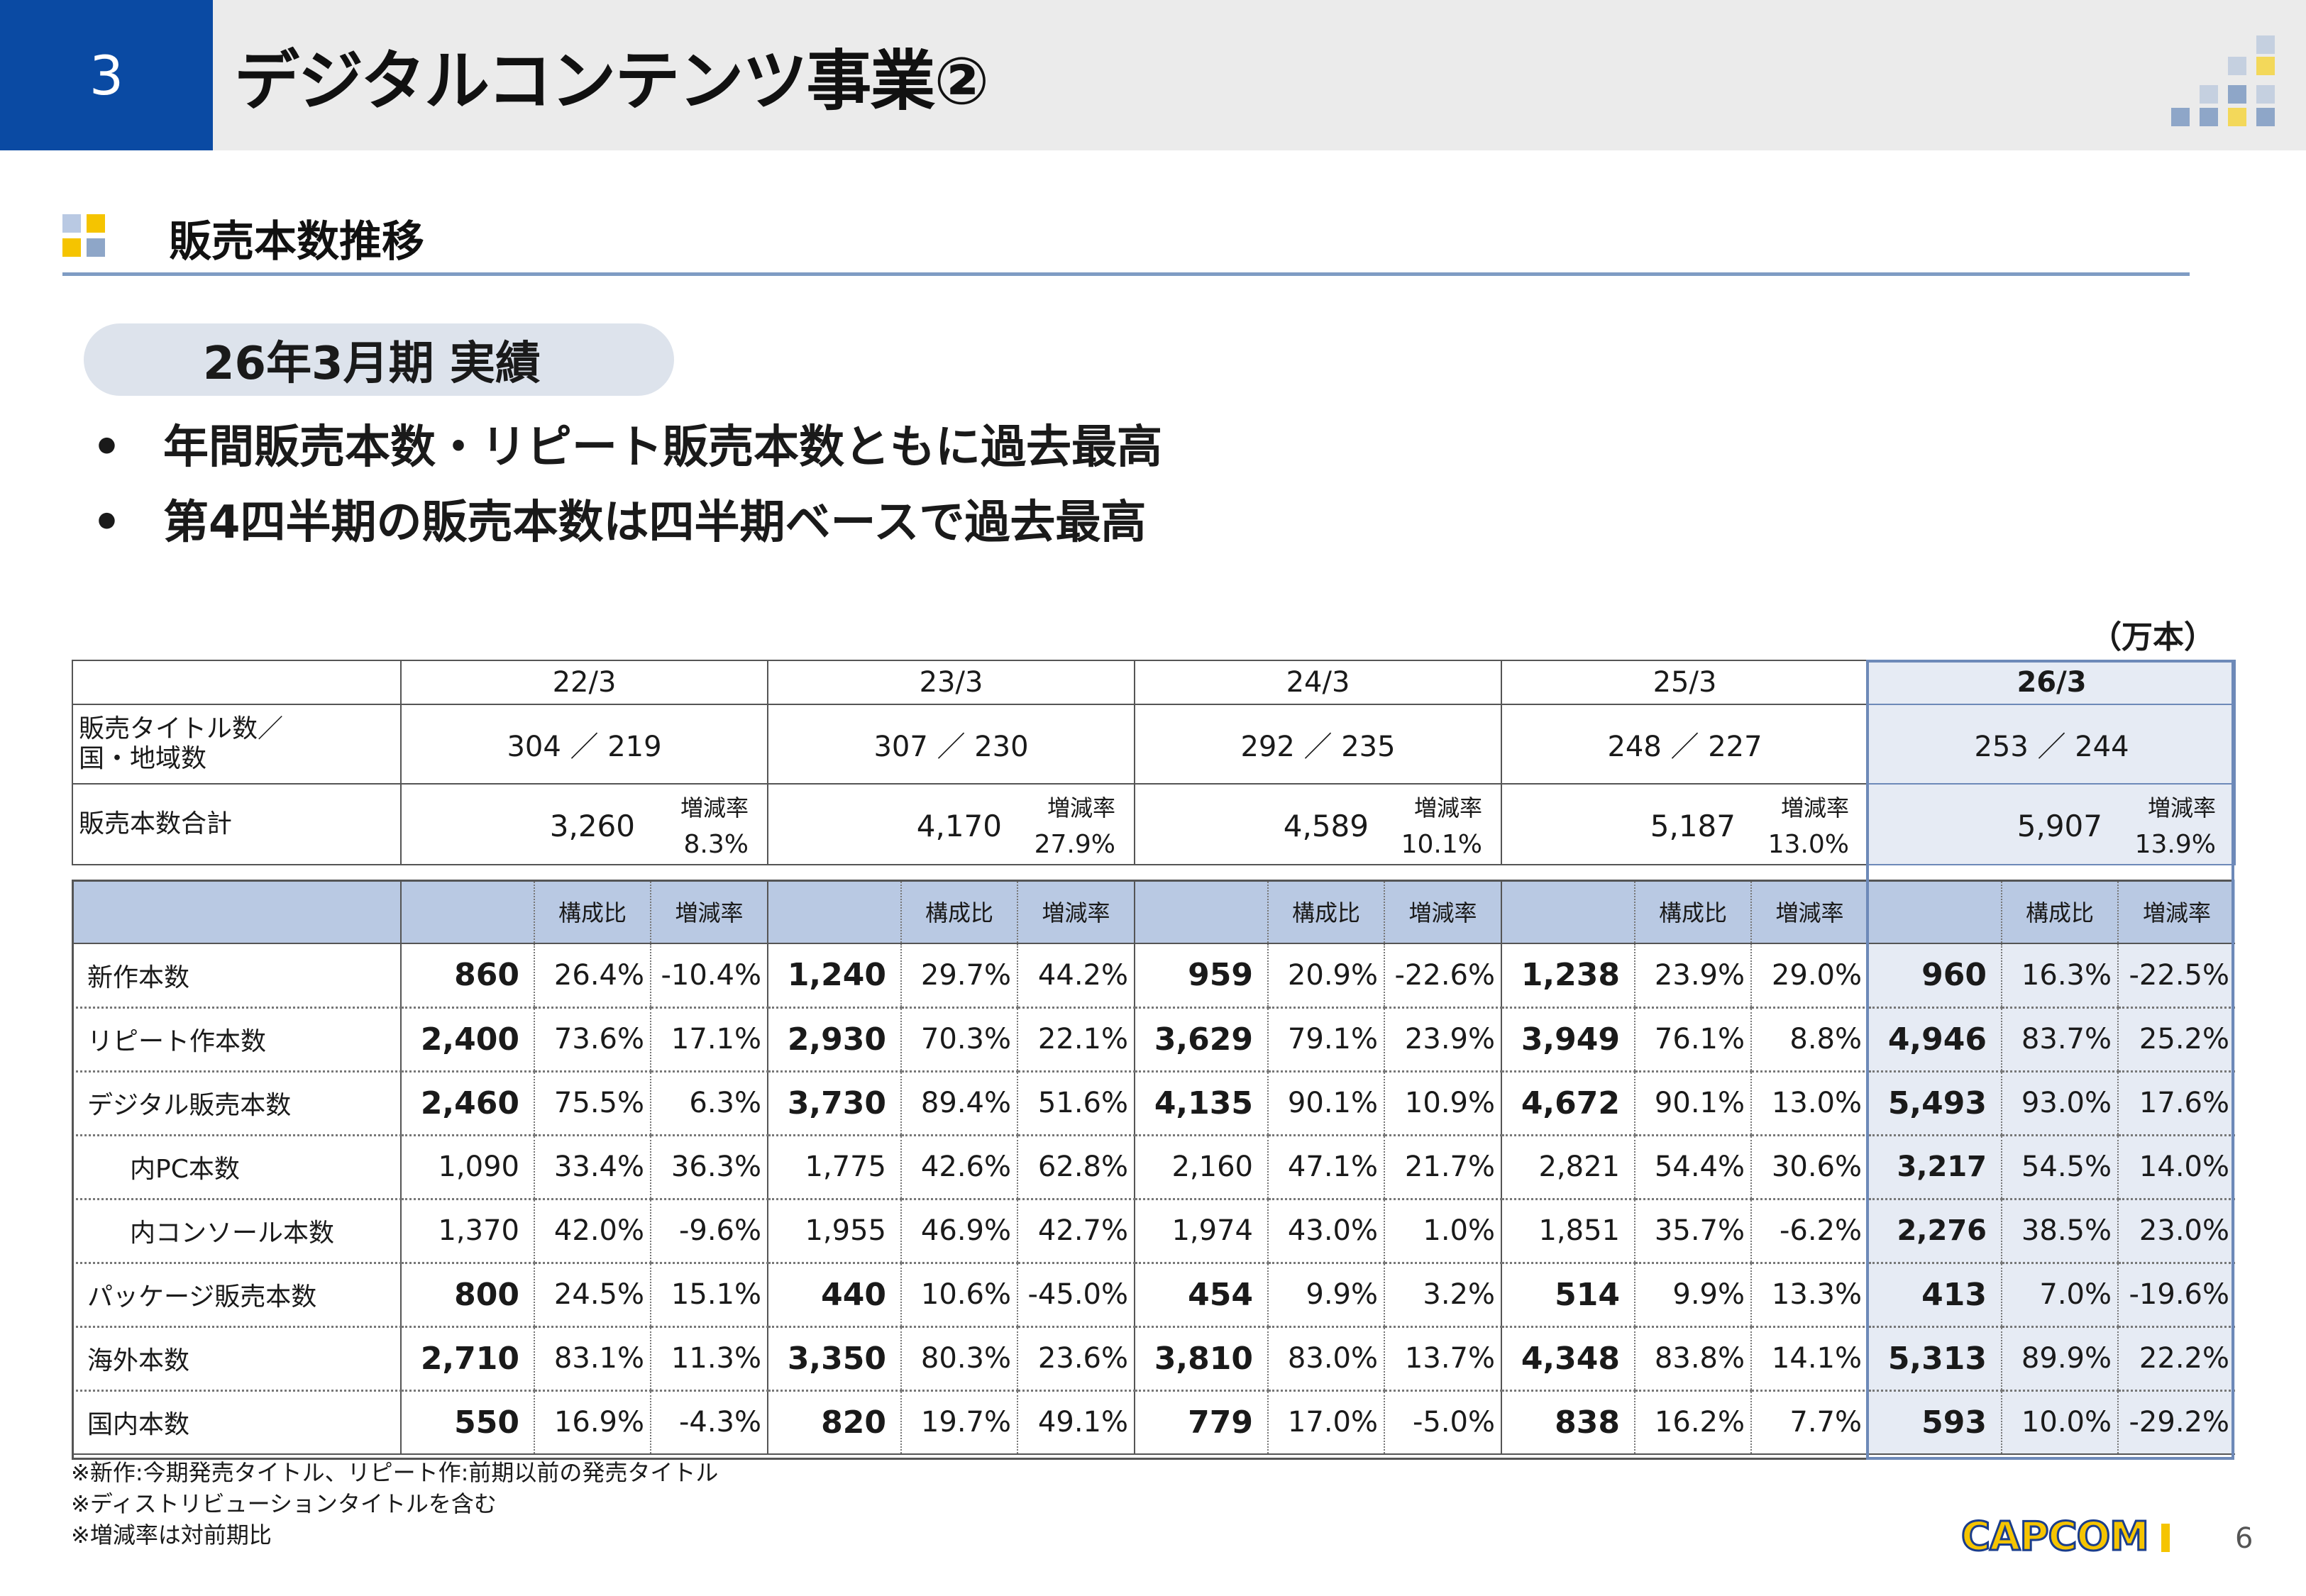 This screenshot has width=2306, height=1596. I want to click on section-number: 3, so click(106, 75).